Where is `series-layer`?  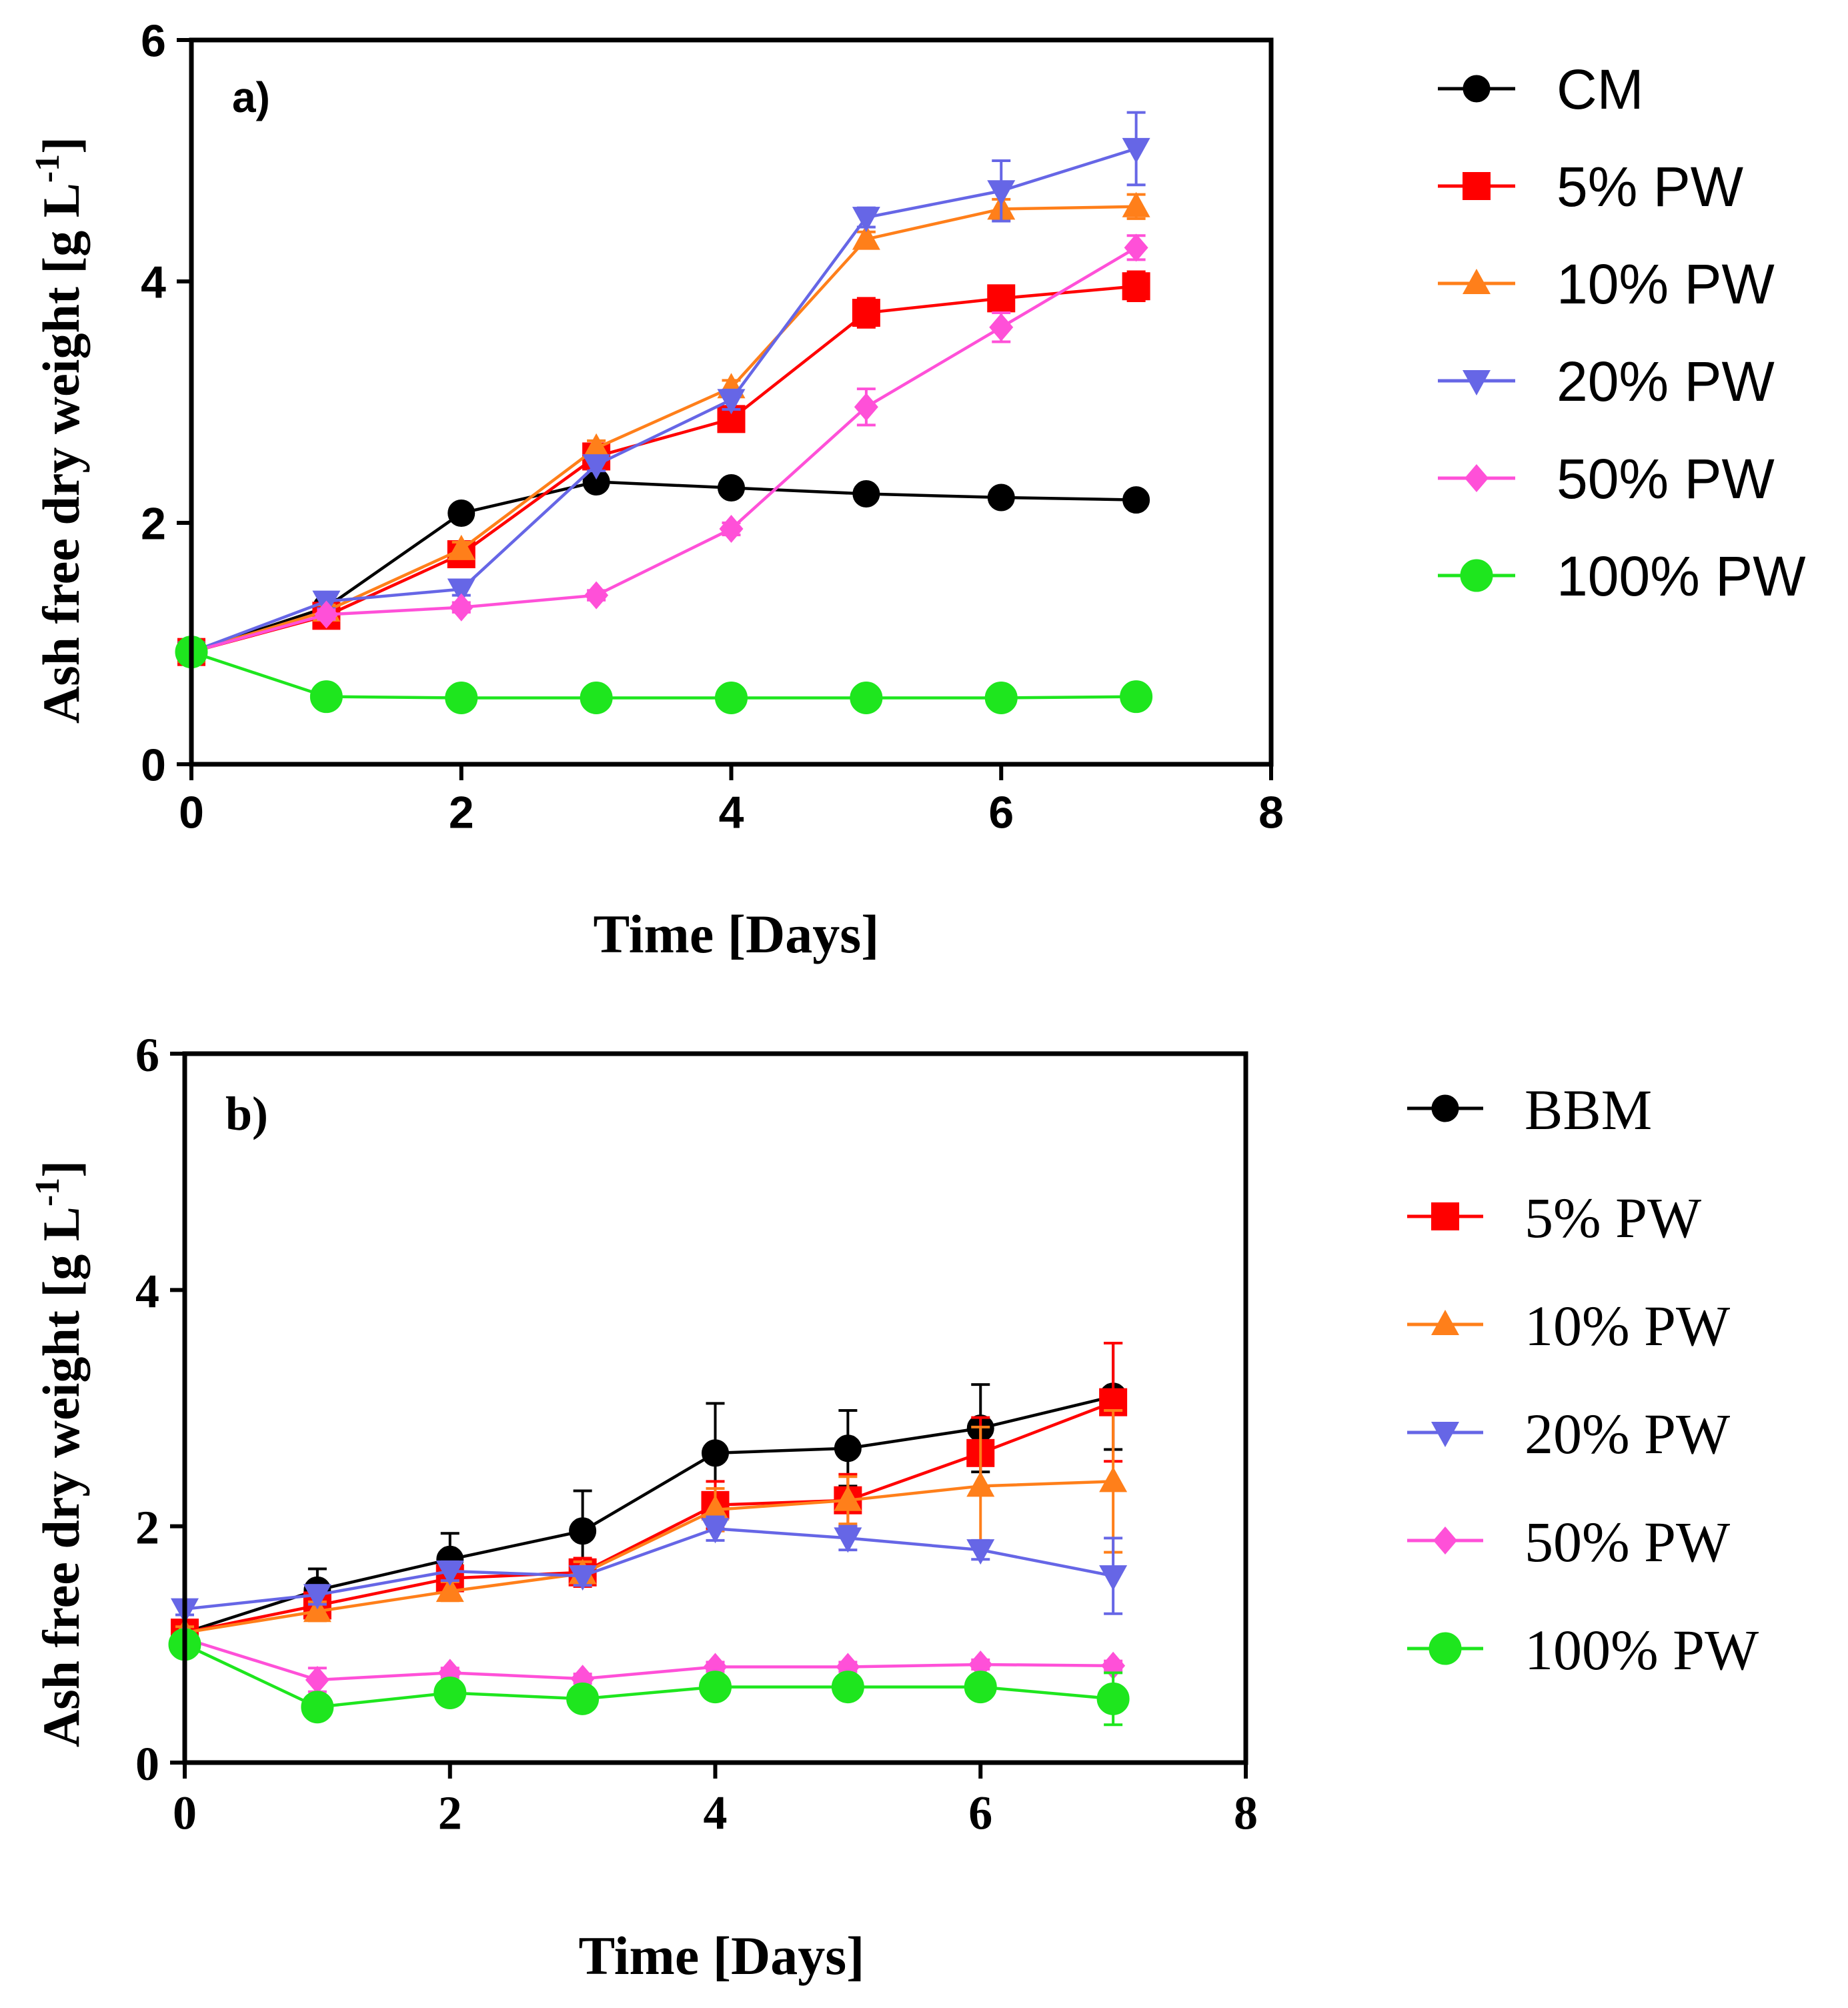 series-layer is located at coordinates (649, 1534).